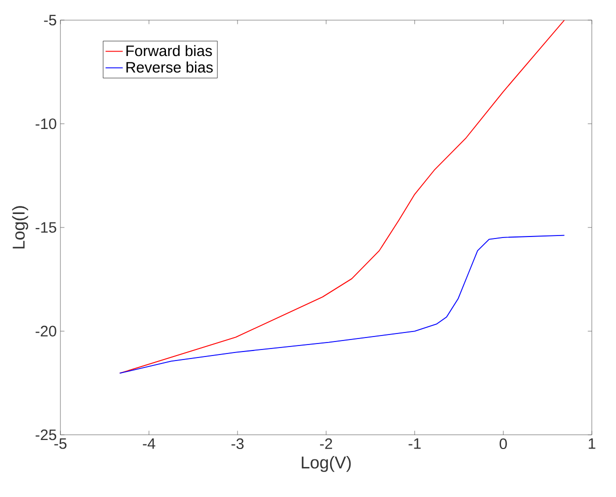 Image resolution: width=616 pixels, height=497 pixels. What do you see at coordinates (46, 227) in the screenshot?
I see `y-tick-label: -15` at bounding box center [46, 227].